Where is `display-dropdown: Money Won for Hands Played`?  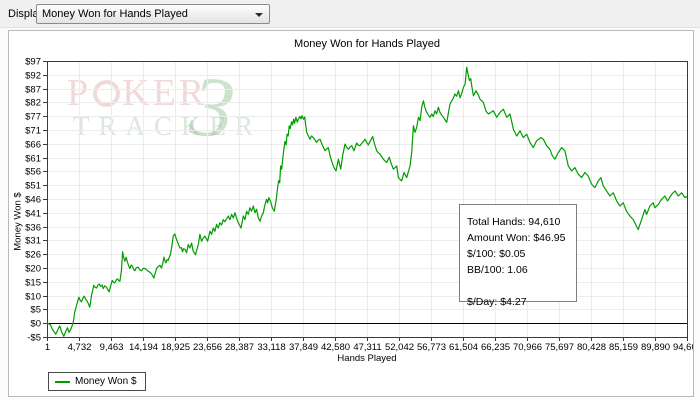
display-dropdown: Money Won for Hands Played is located at coordinates (153, 14).